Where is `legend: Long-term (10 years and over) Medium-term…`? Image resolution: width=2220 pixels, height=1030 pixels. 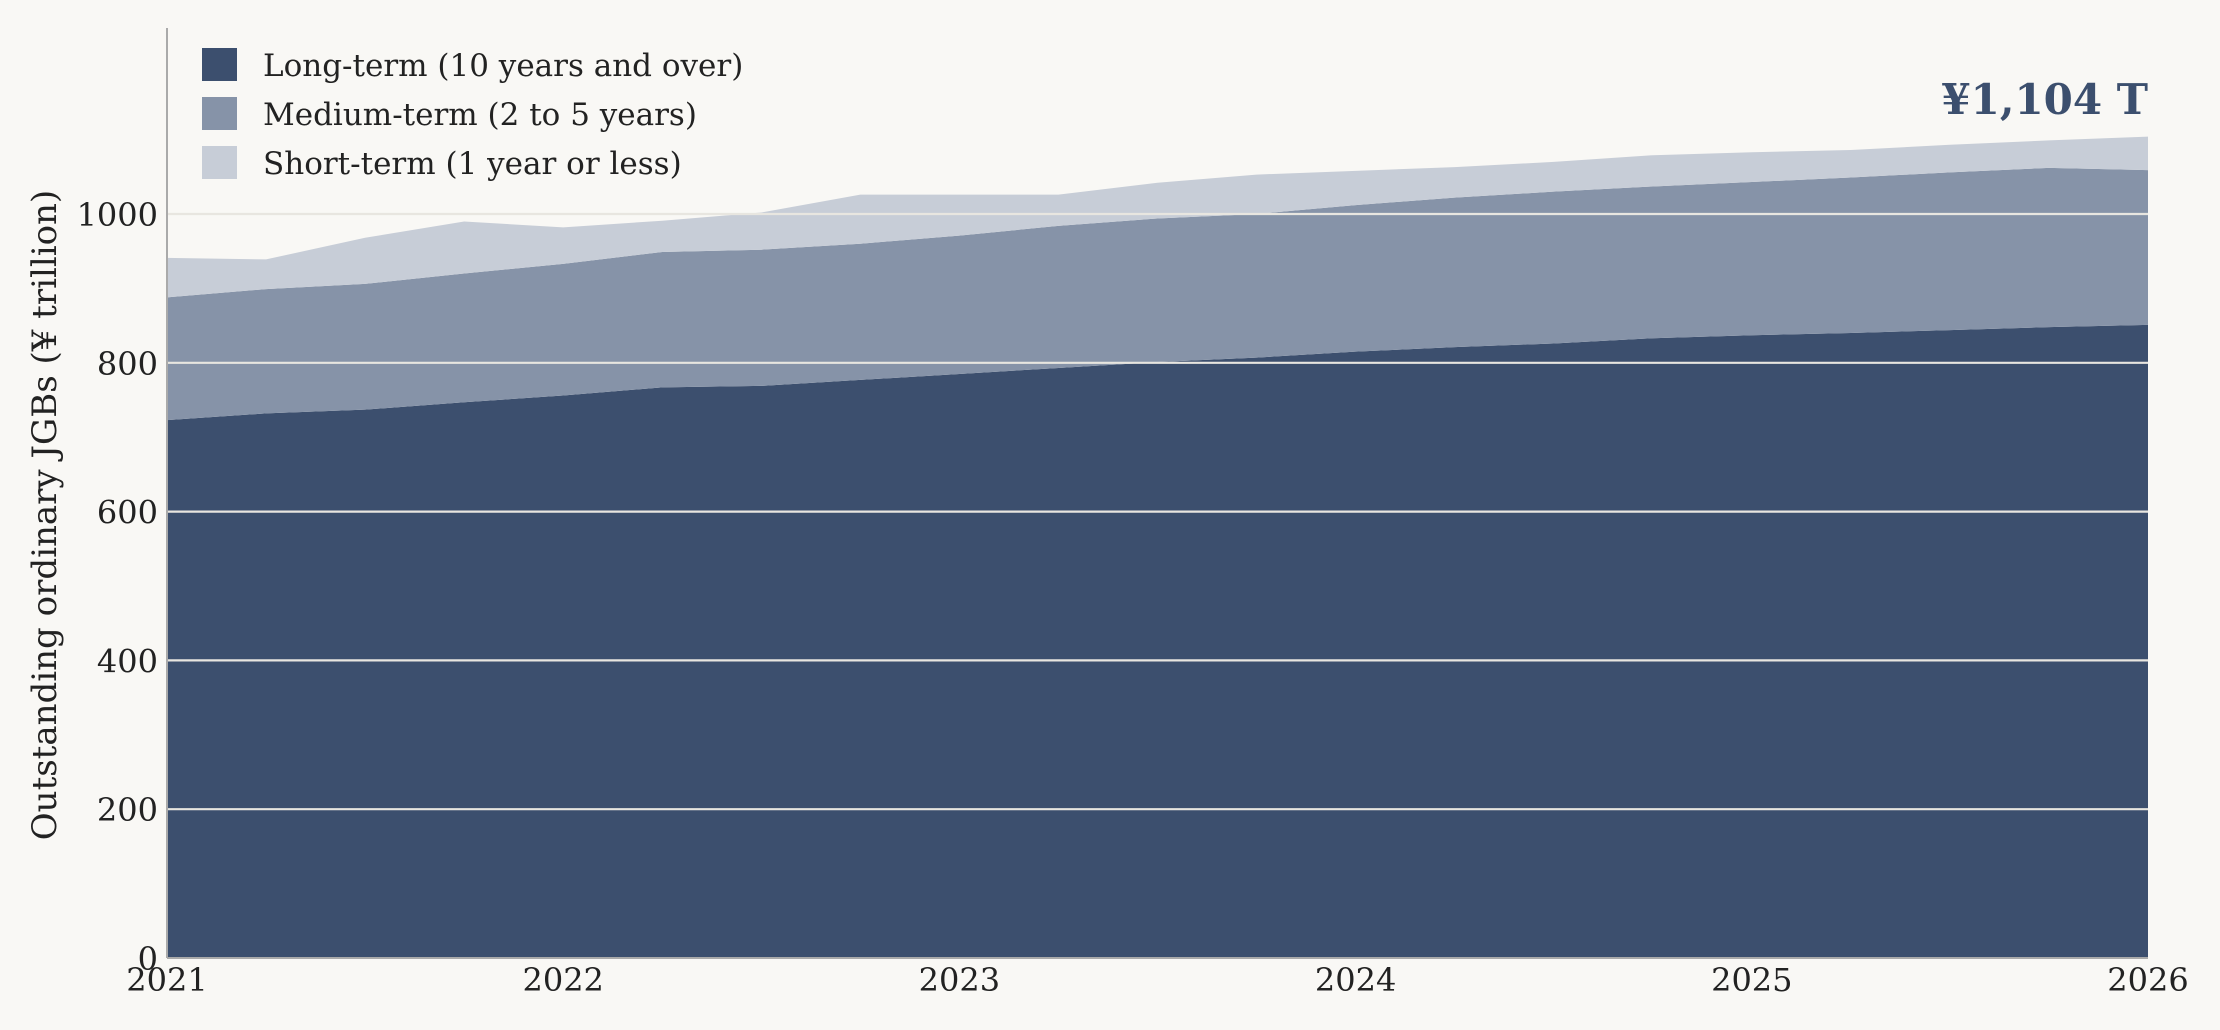 legend: Long-term (10 years and over) Medium-term… is located at coordinates (472, 115).